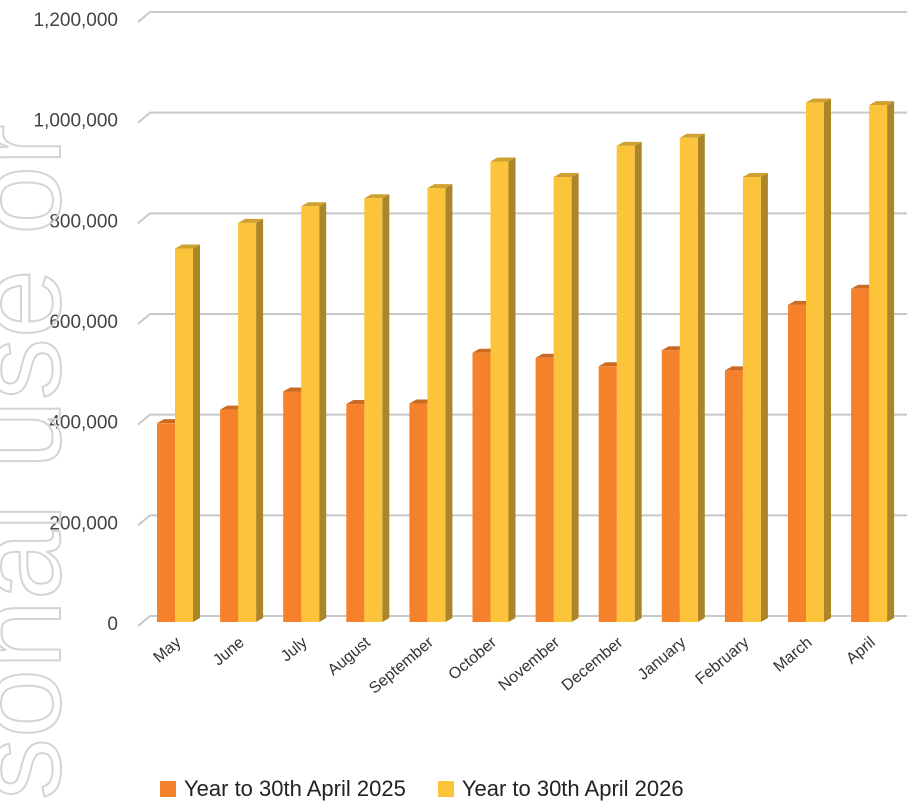 The height and width of the screenshot is (803, 907). Describe the element at coordinates (295, 788) in the screenshot. I see `legend-label-series-1: Year to 30th April 2025` at that location.